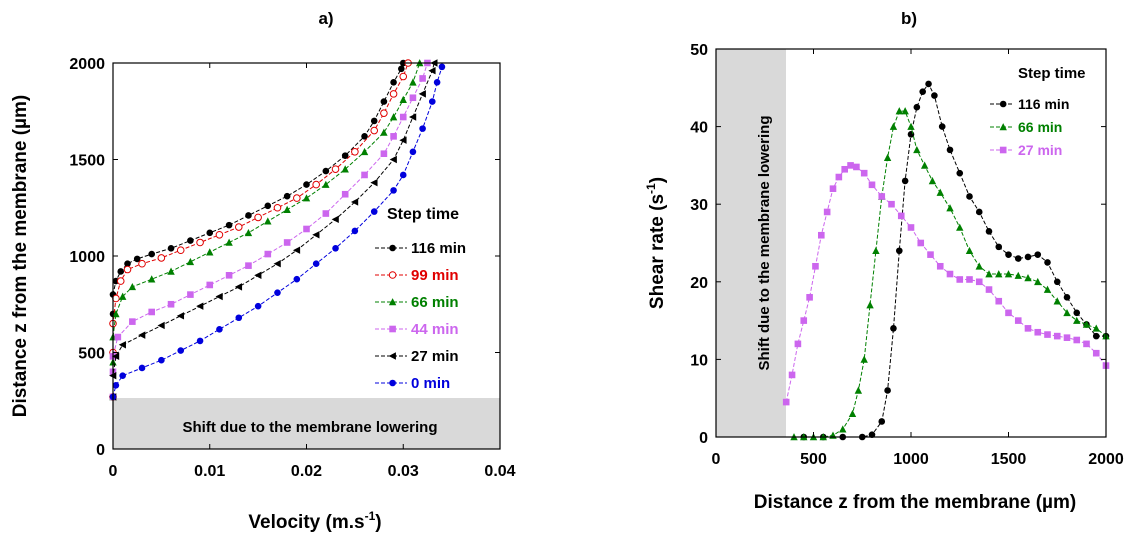  Describe the element at coordinates (87, 64) in the screenshot. I see `panel-a-ytick-label-4: 2000` at that location.